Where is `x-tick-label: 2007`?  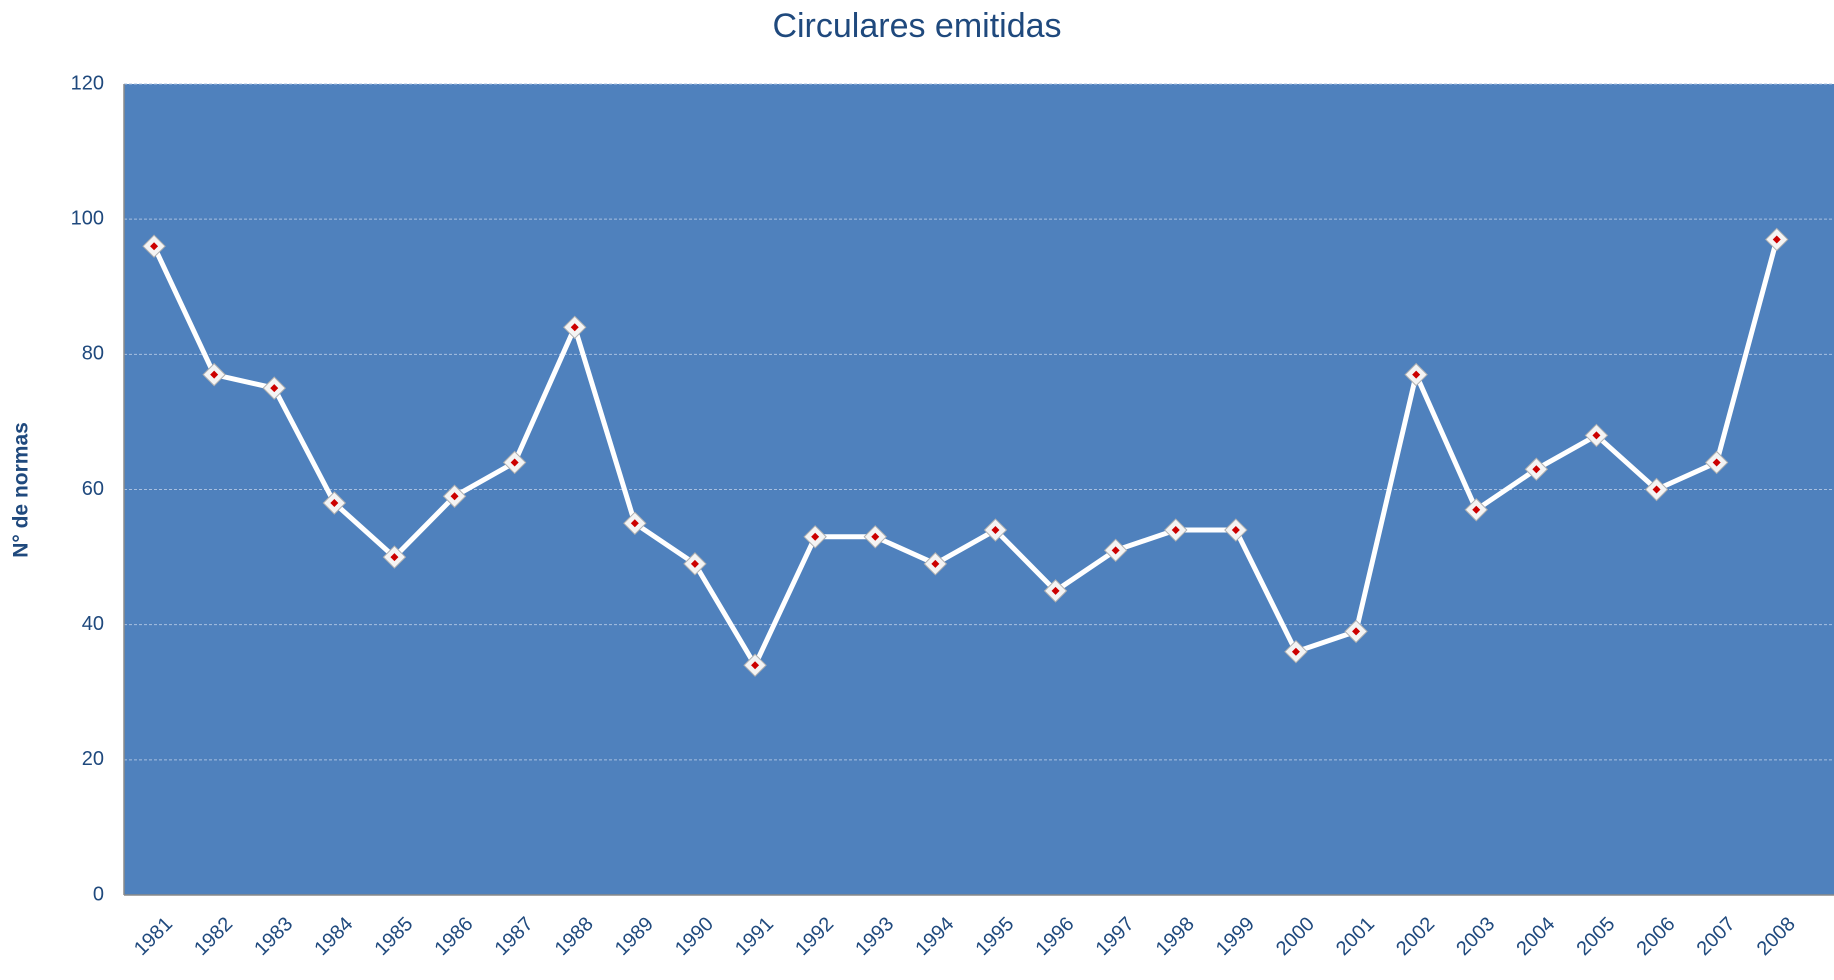
x-tick-label: 2007 is located at coordinates (1716, 936).